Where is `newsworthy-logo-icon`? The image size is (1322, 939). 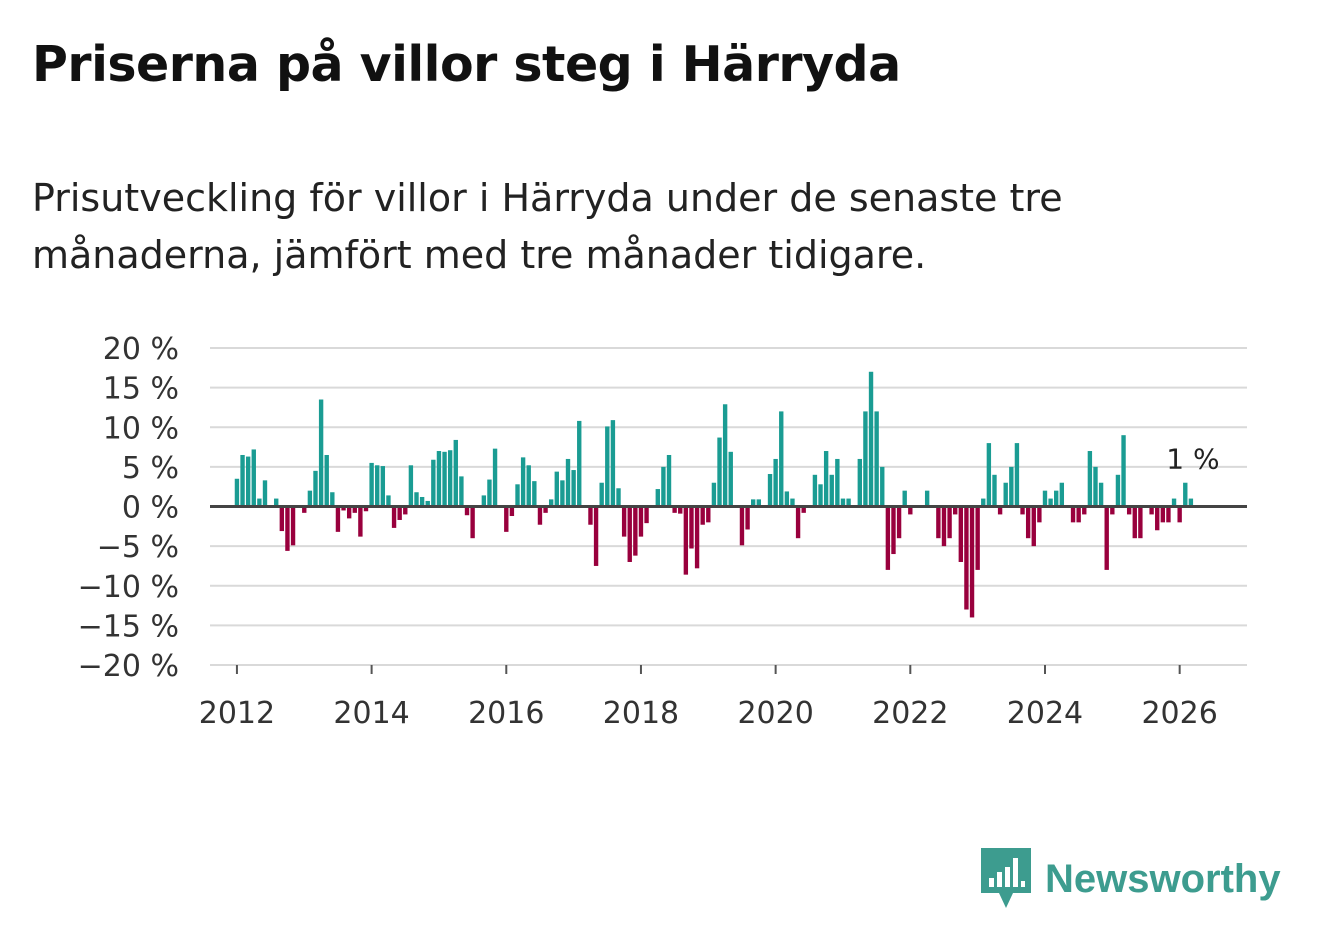 newsworthy-logo-icon is located at coordinates (1006, 878).